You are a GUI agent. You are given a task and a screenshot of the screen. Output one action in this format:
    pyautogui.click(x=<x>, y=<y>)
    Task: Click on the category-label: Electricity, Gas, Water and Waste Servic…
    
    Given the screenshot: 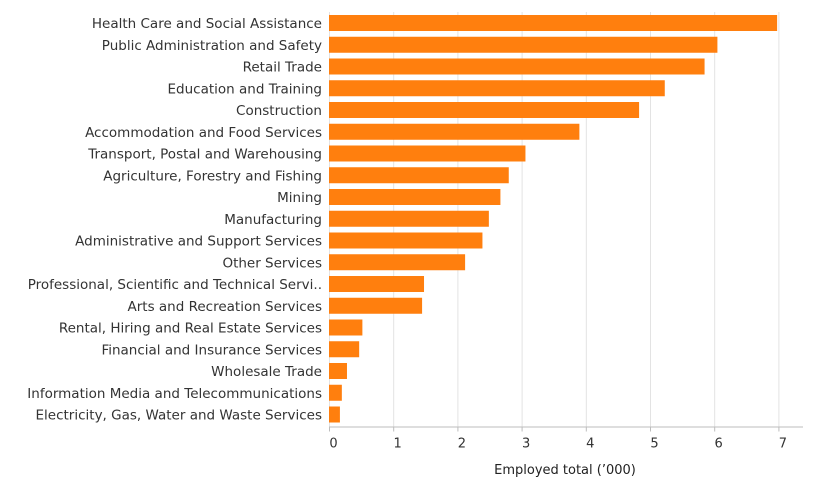 What is the action you would take?
    pyautogui.click(x=179, y=416)
    